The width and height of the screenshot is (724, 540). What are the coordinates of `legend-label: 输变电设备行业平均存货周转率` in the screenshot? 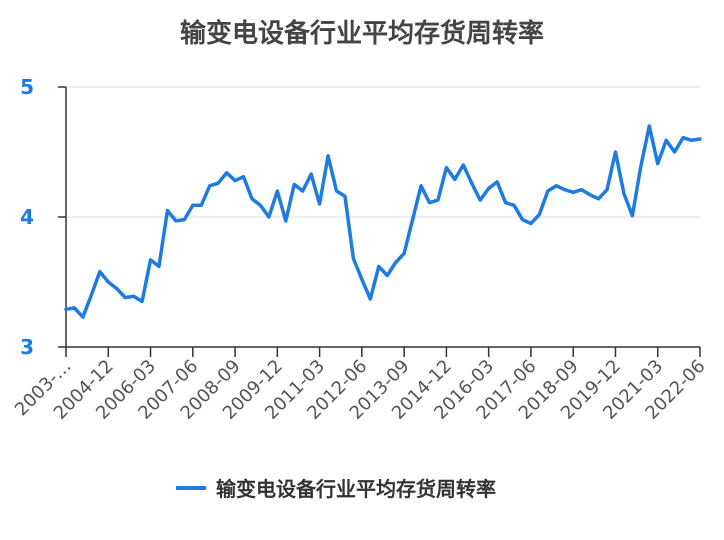 It's located at (356, 489).